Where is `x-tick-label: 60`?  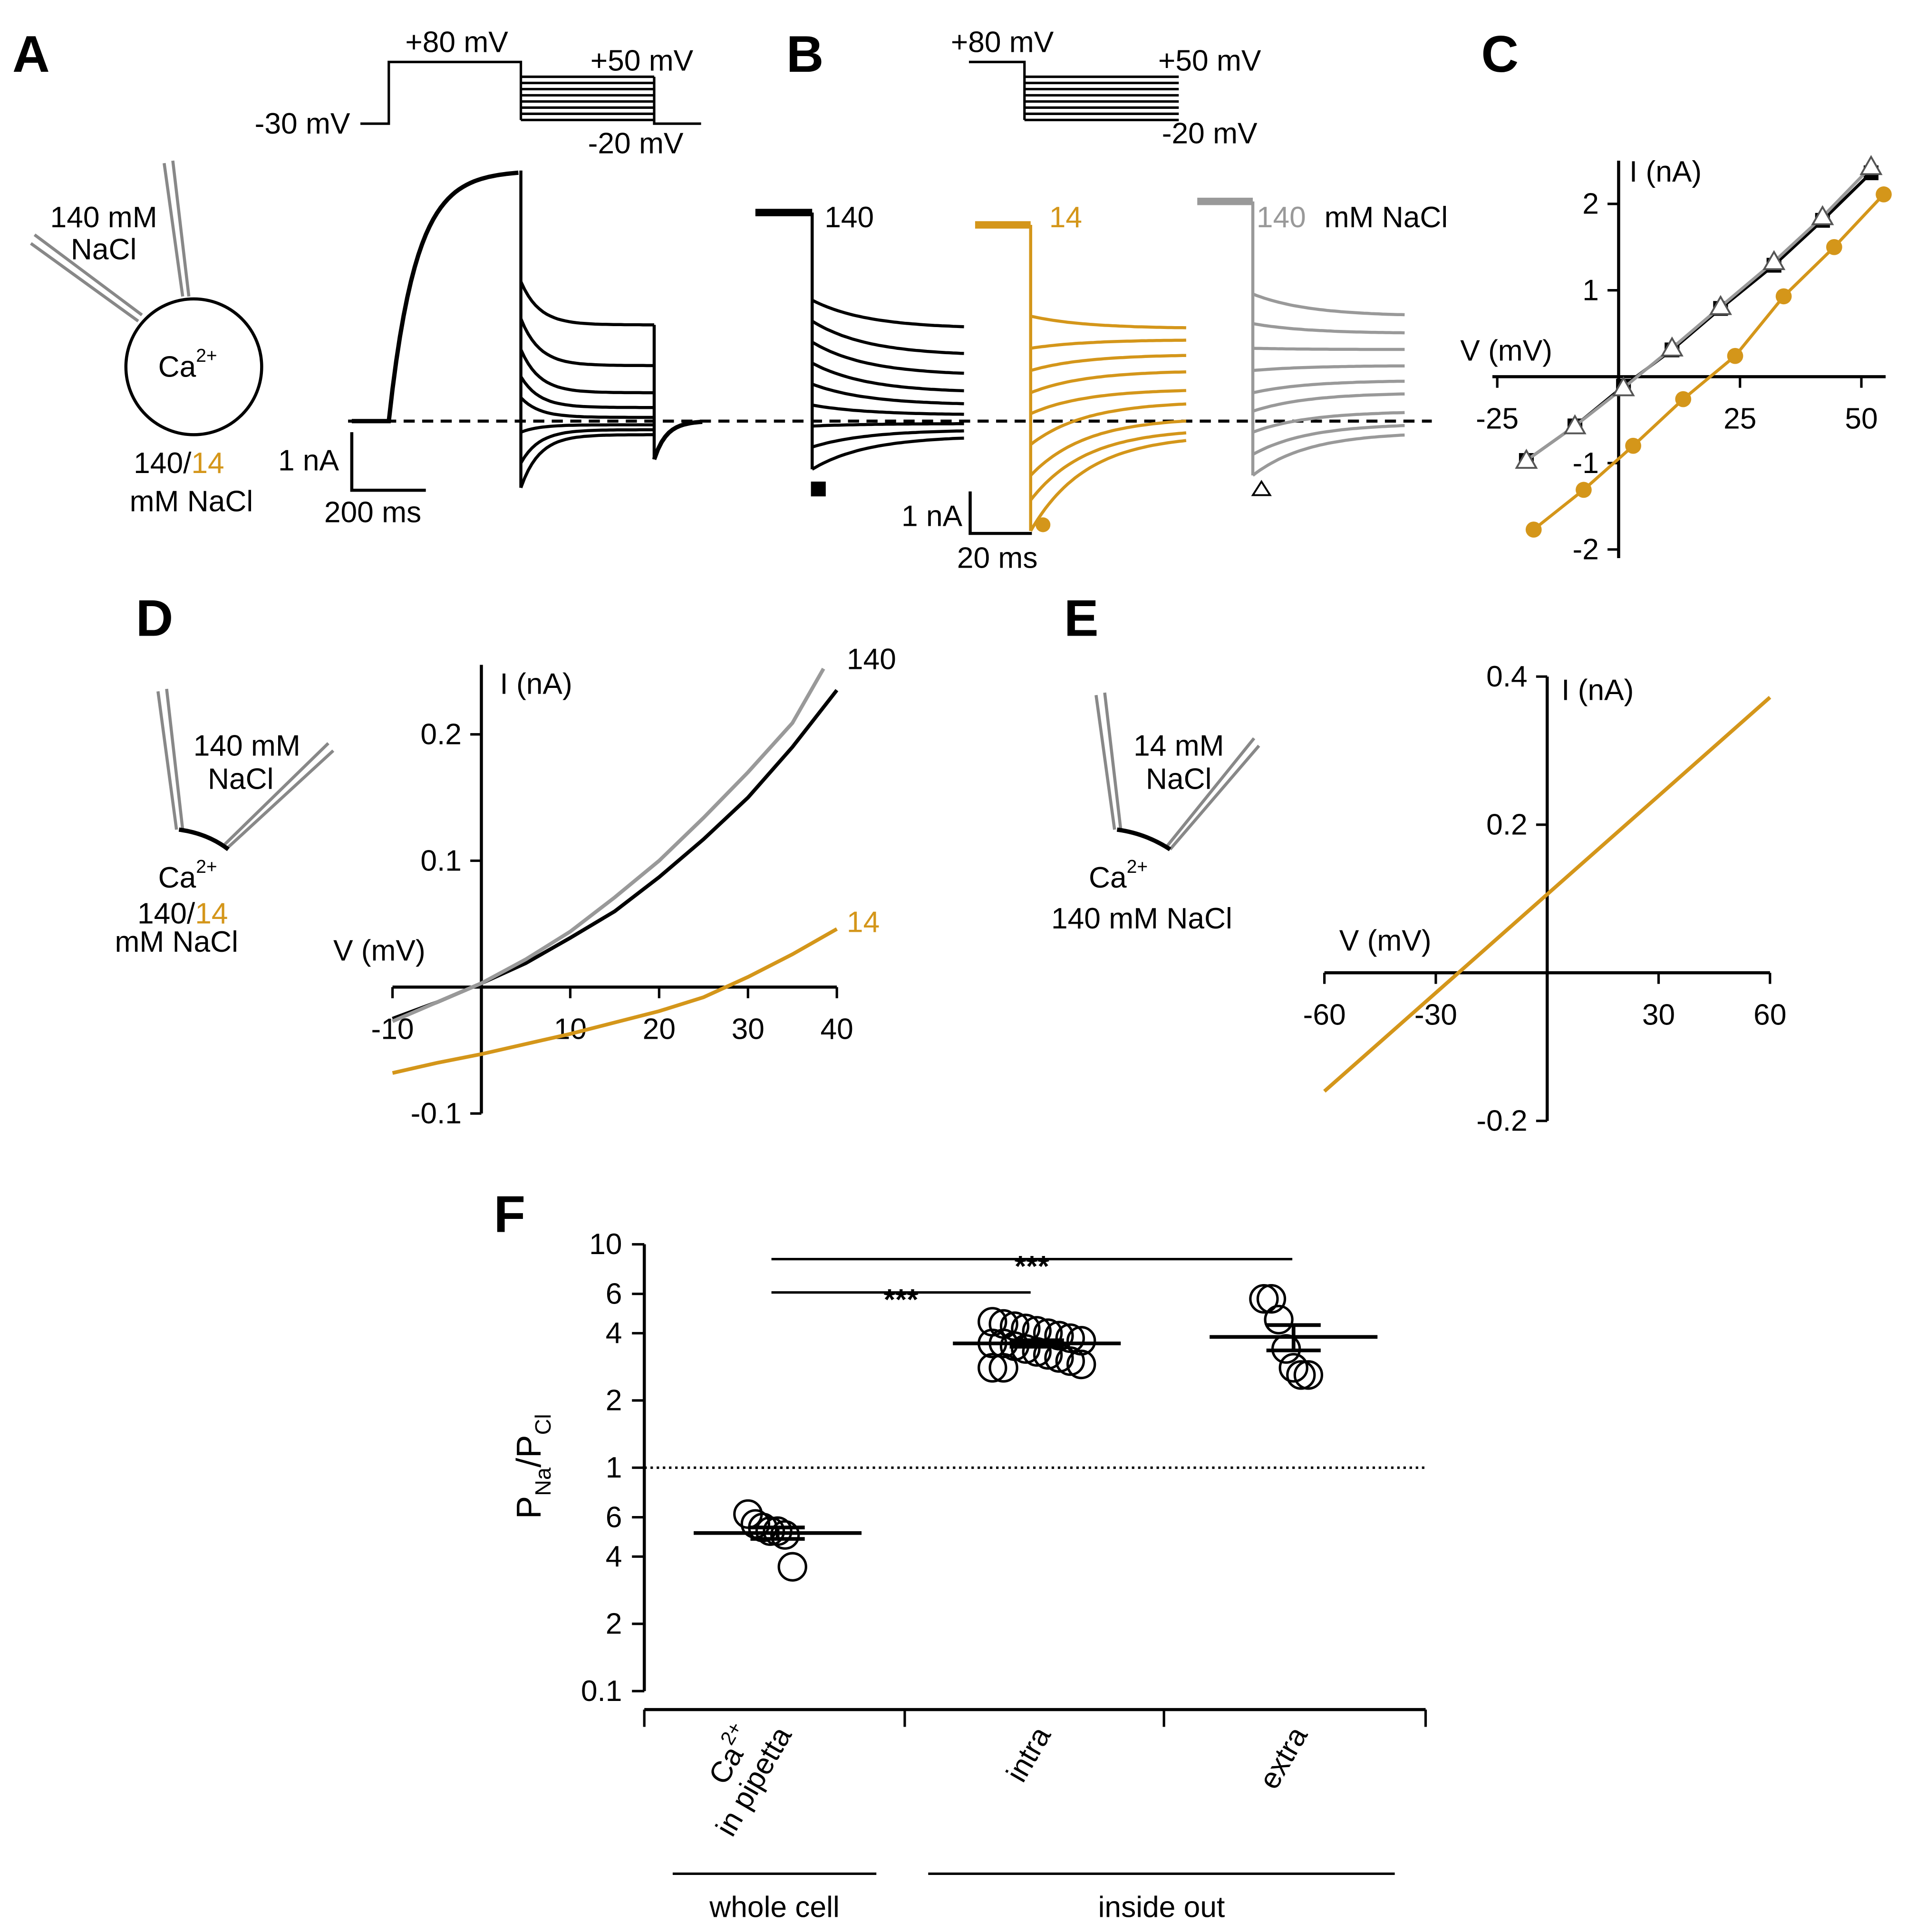
x-tick-label: 60 is located at coordinates (1769, 1014).